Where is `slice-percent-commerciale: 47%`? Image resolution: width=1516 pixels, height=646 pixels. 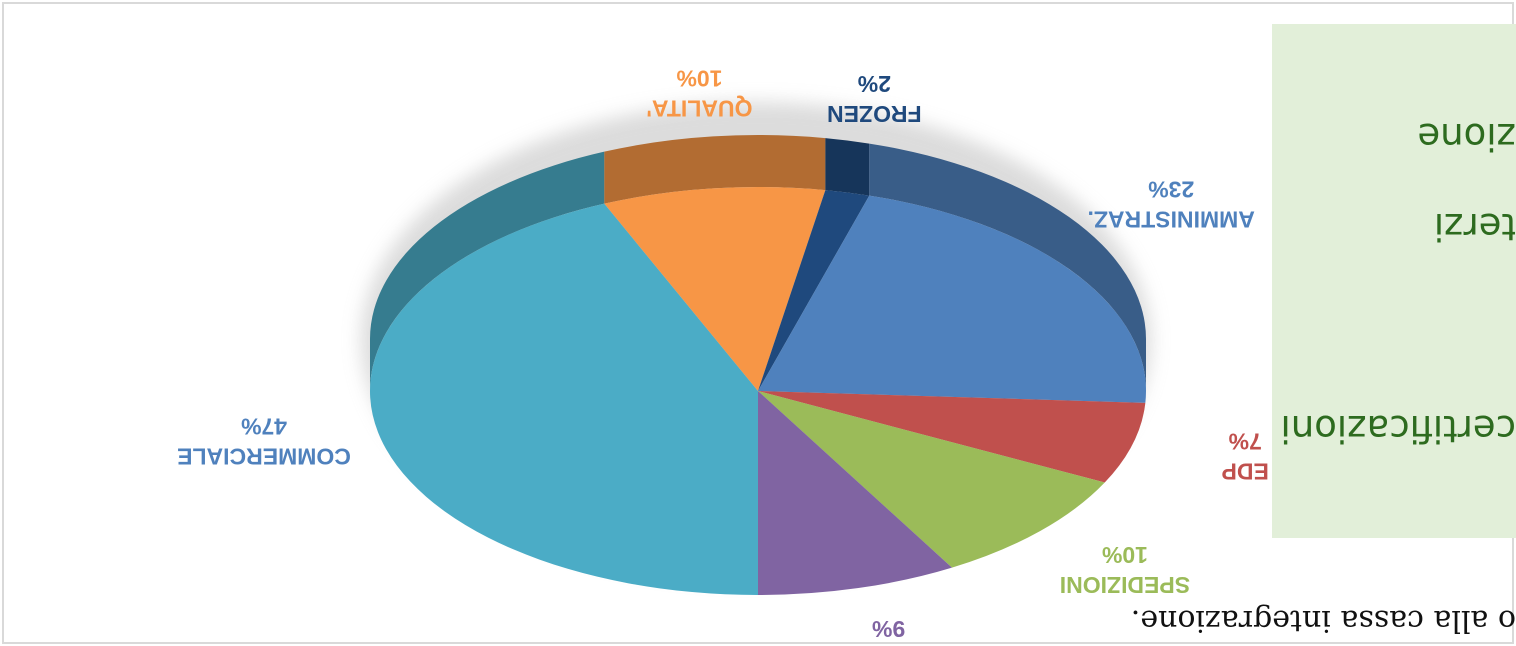 slice-percent-commerciale: 47% is located at coordinates (264, 427).